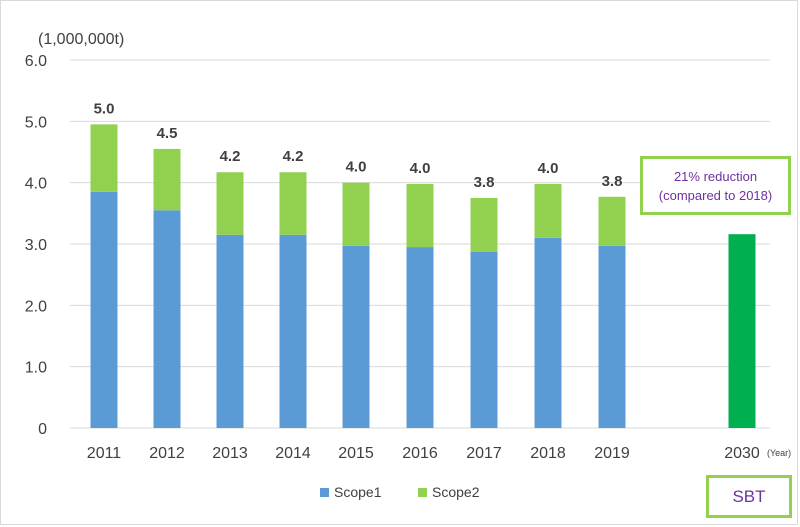 This screenshot has width=800, height=527. Describe the element at coordinates (715, 176) in the screenshot. I see `annotation-line-1: 21% reduction` at that location.